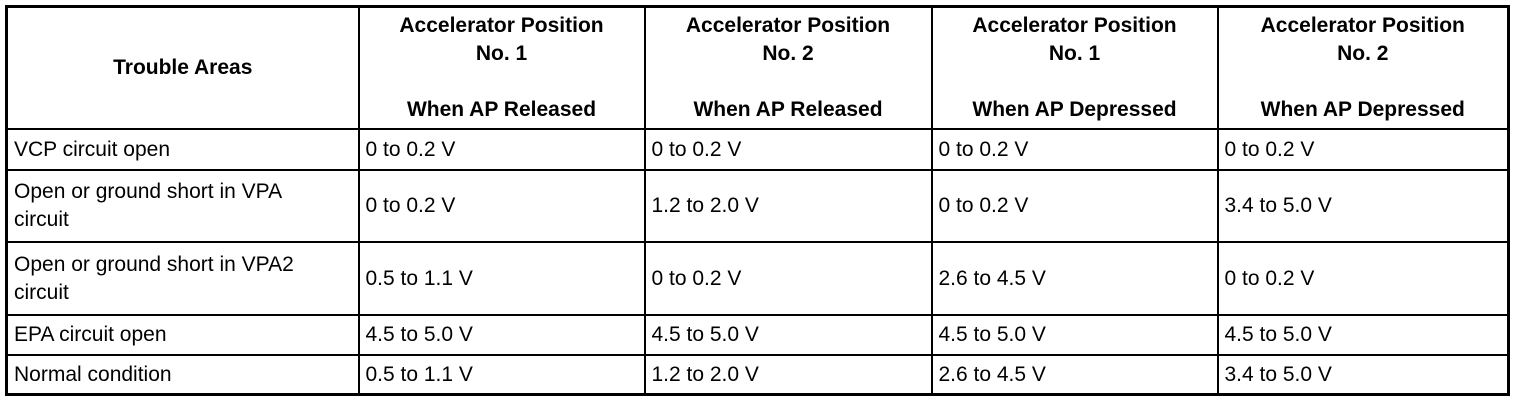 The image size is (1520, 412). I want to click on trouble-area-cell: Open or ground short in VPA circuit, so click(182, 206).